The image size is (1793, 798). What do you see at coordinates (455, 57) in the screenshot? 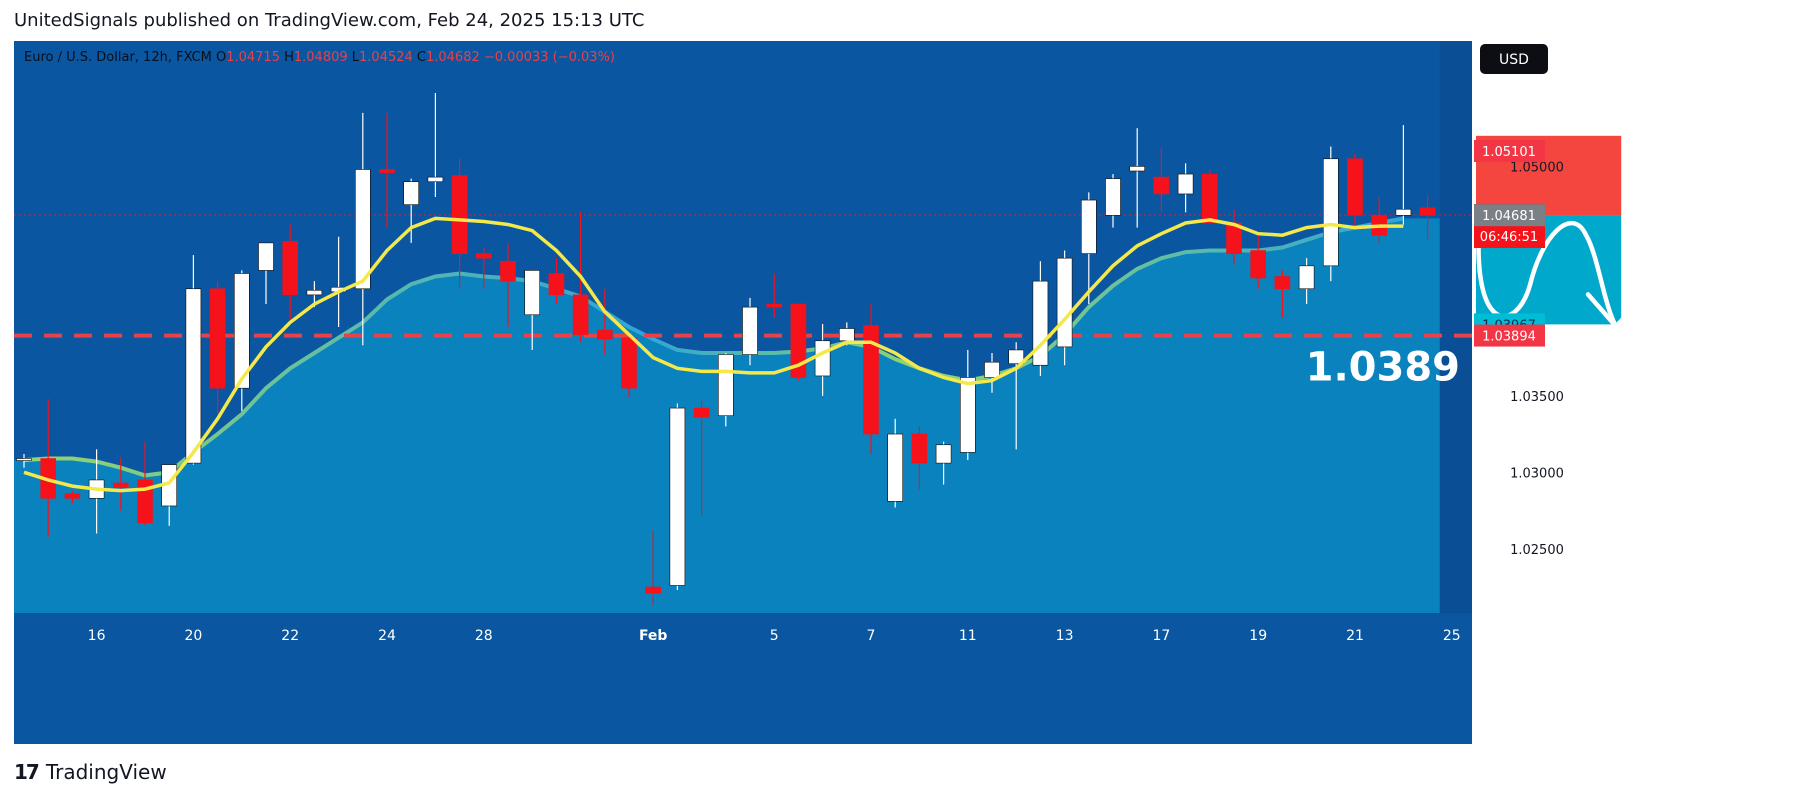
I see `legend-segment: 1.04682` at bounding box center [455, 57].